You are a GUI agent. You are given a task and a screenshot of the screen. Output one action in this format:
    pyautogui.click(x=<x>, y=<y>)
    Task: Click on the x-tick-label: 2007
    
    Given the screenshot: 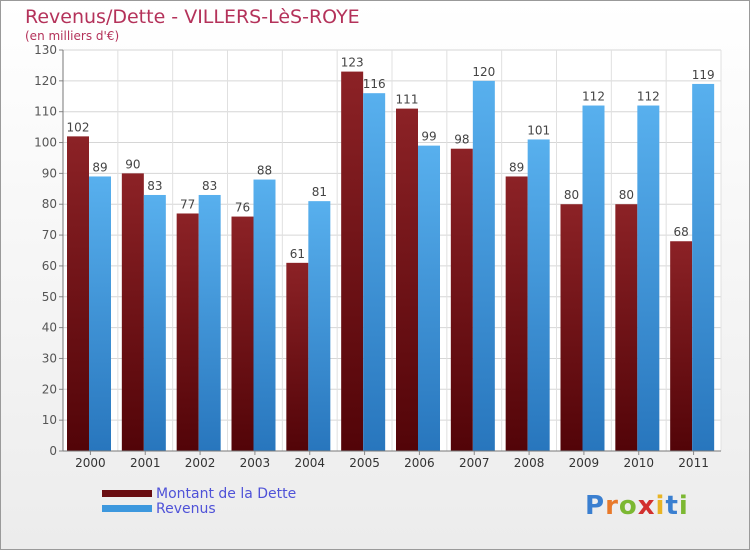 What is the action you would take?
    pyautogui.click(x=474, y=463)
    